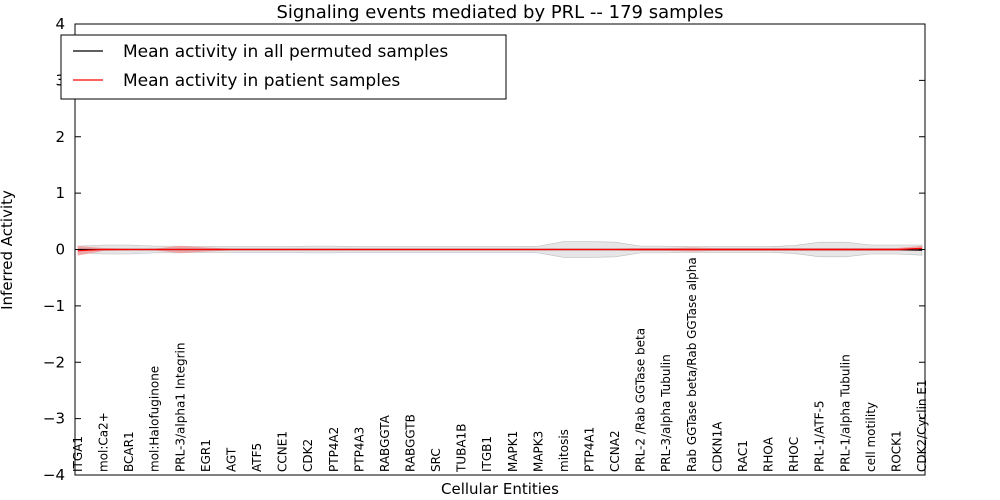  What do you see at coordinates (743, 456) in the screenshot?
I see `x-tick-label: RAC1` at bounding box center [743, 456].